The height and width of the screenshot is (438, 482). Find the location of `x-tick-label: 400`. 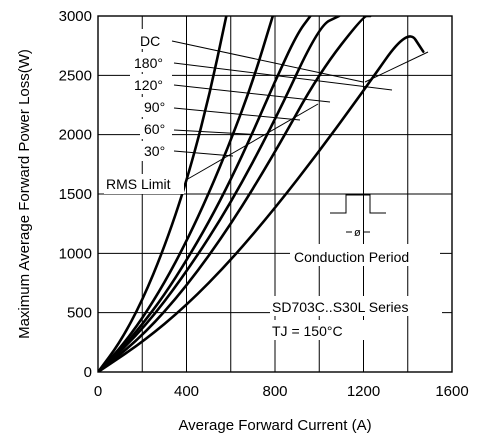

x-tick-label: 400 is located at coordinates (186, 391).